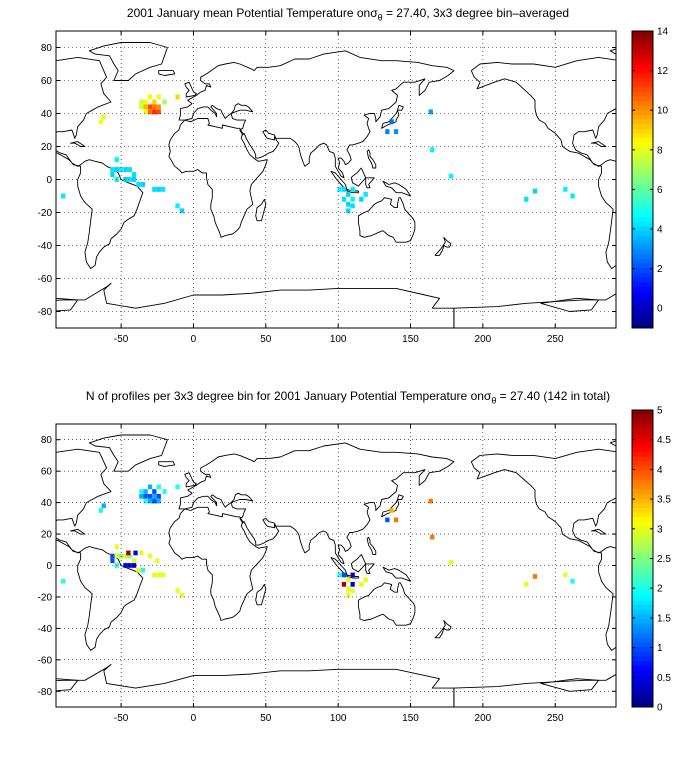  Describe the element at coordinates (555, 339) in the screenshot. I see `x-tick-label: 250` at that location.